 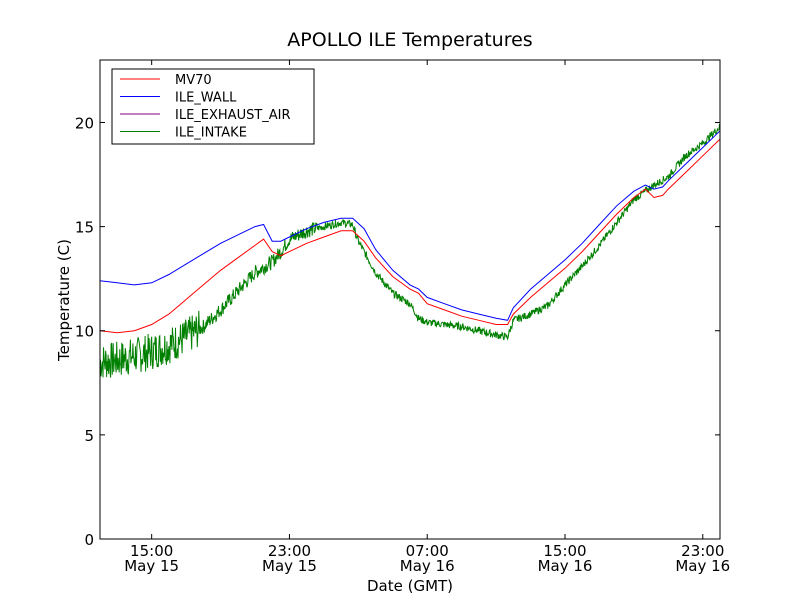 What do you see at coordinates (211, 133) in the screenshot?
I see `legend-label: ILE_INTAKE` at bounding box center [211, 133].